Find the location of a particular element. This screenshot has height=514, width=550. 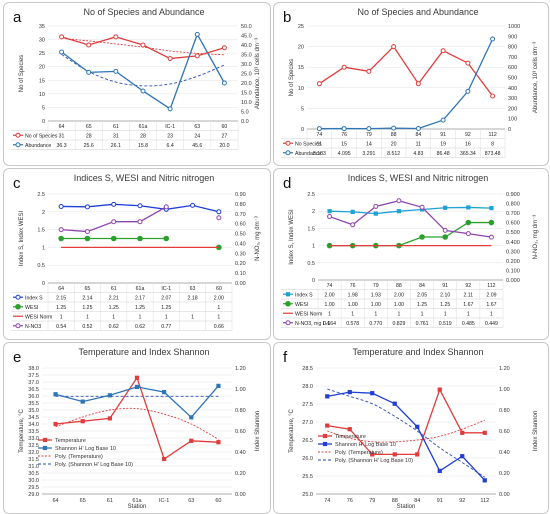

y-tick-label-d: 2.5 is located at coordinates (311, 195).